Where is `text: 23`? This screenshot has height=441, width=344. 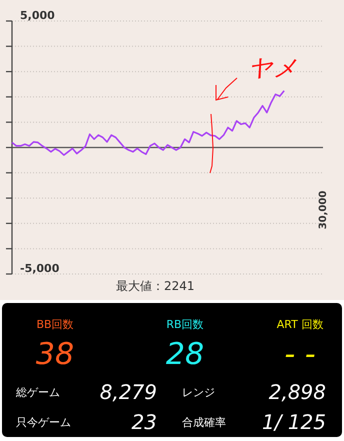 text: 23 is located at coordinates (144, 422).